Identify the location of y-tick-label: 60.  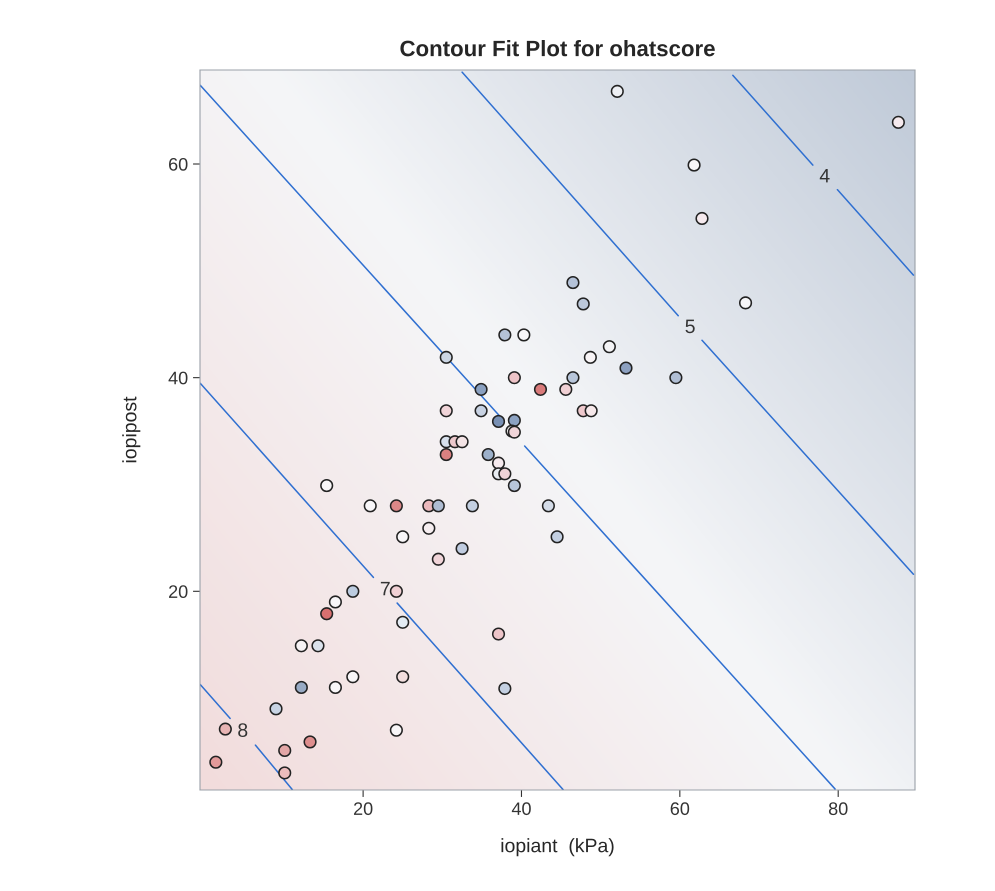
(178, 164).